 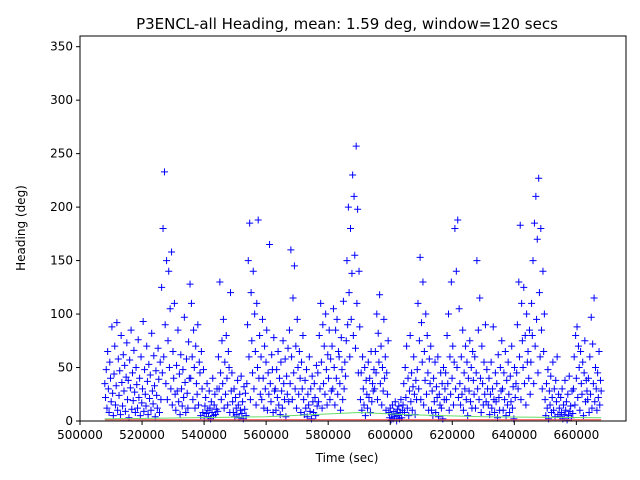 What do you see at coordinates (390, 435) in the screenshot?
I see `x-tick-label: 600000` at bounding box center [390, 435].